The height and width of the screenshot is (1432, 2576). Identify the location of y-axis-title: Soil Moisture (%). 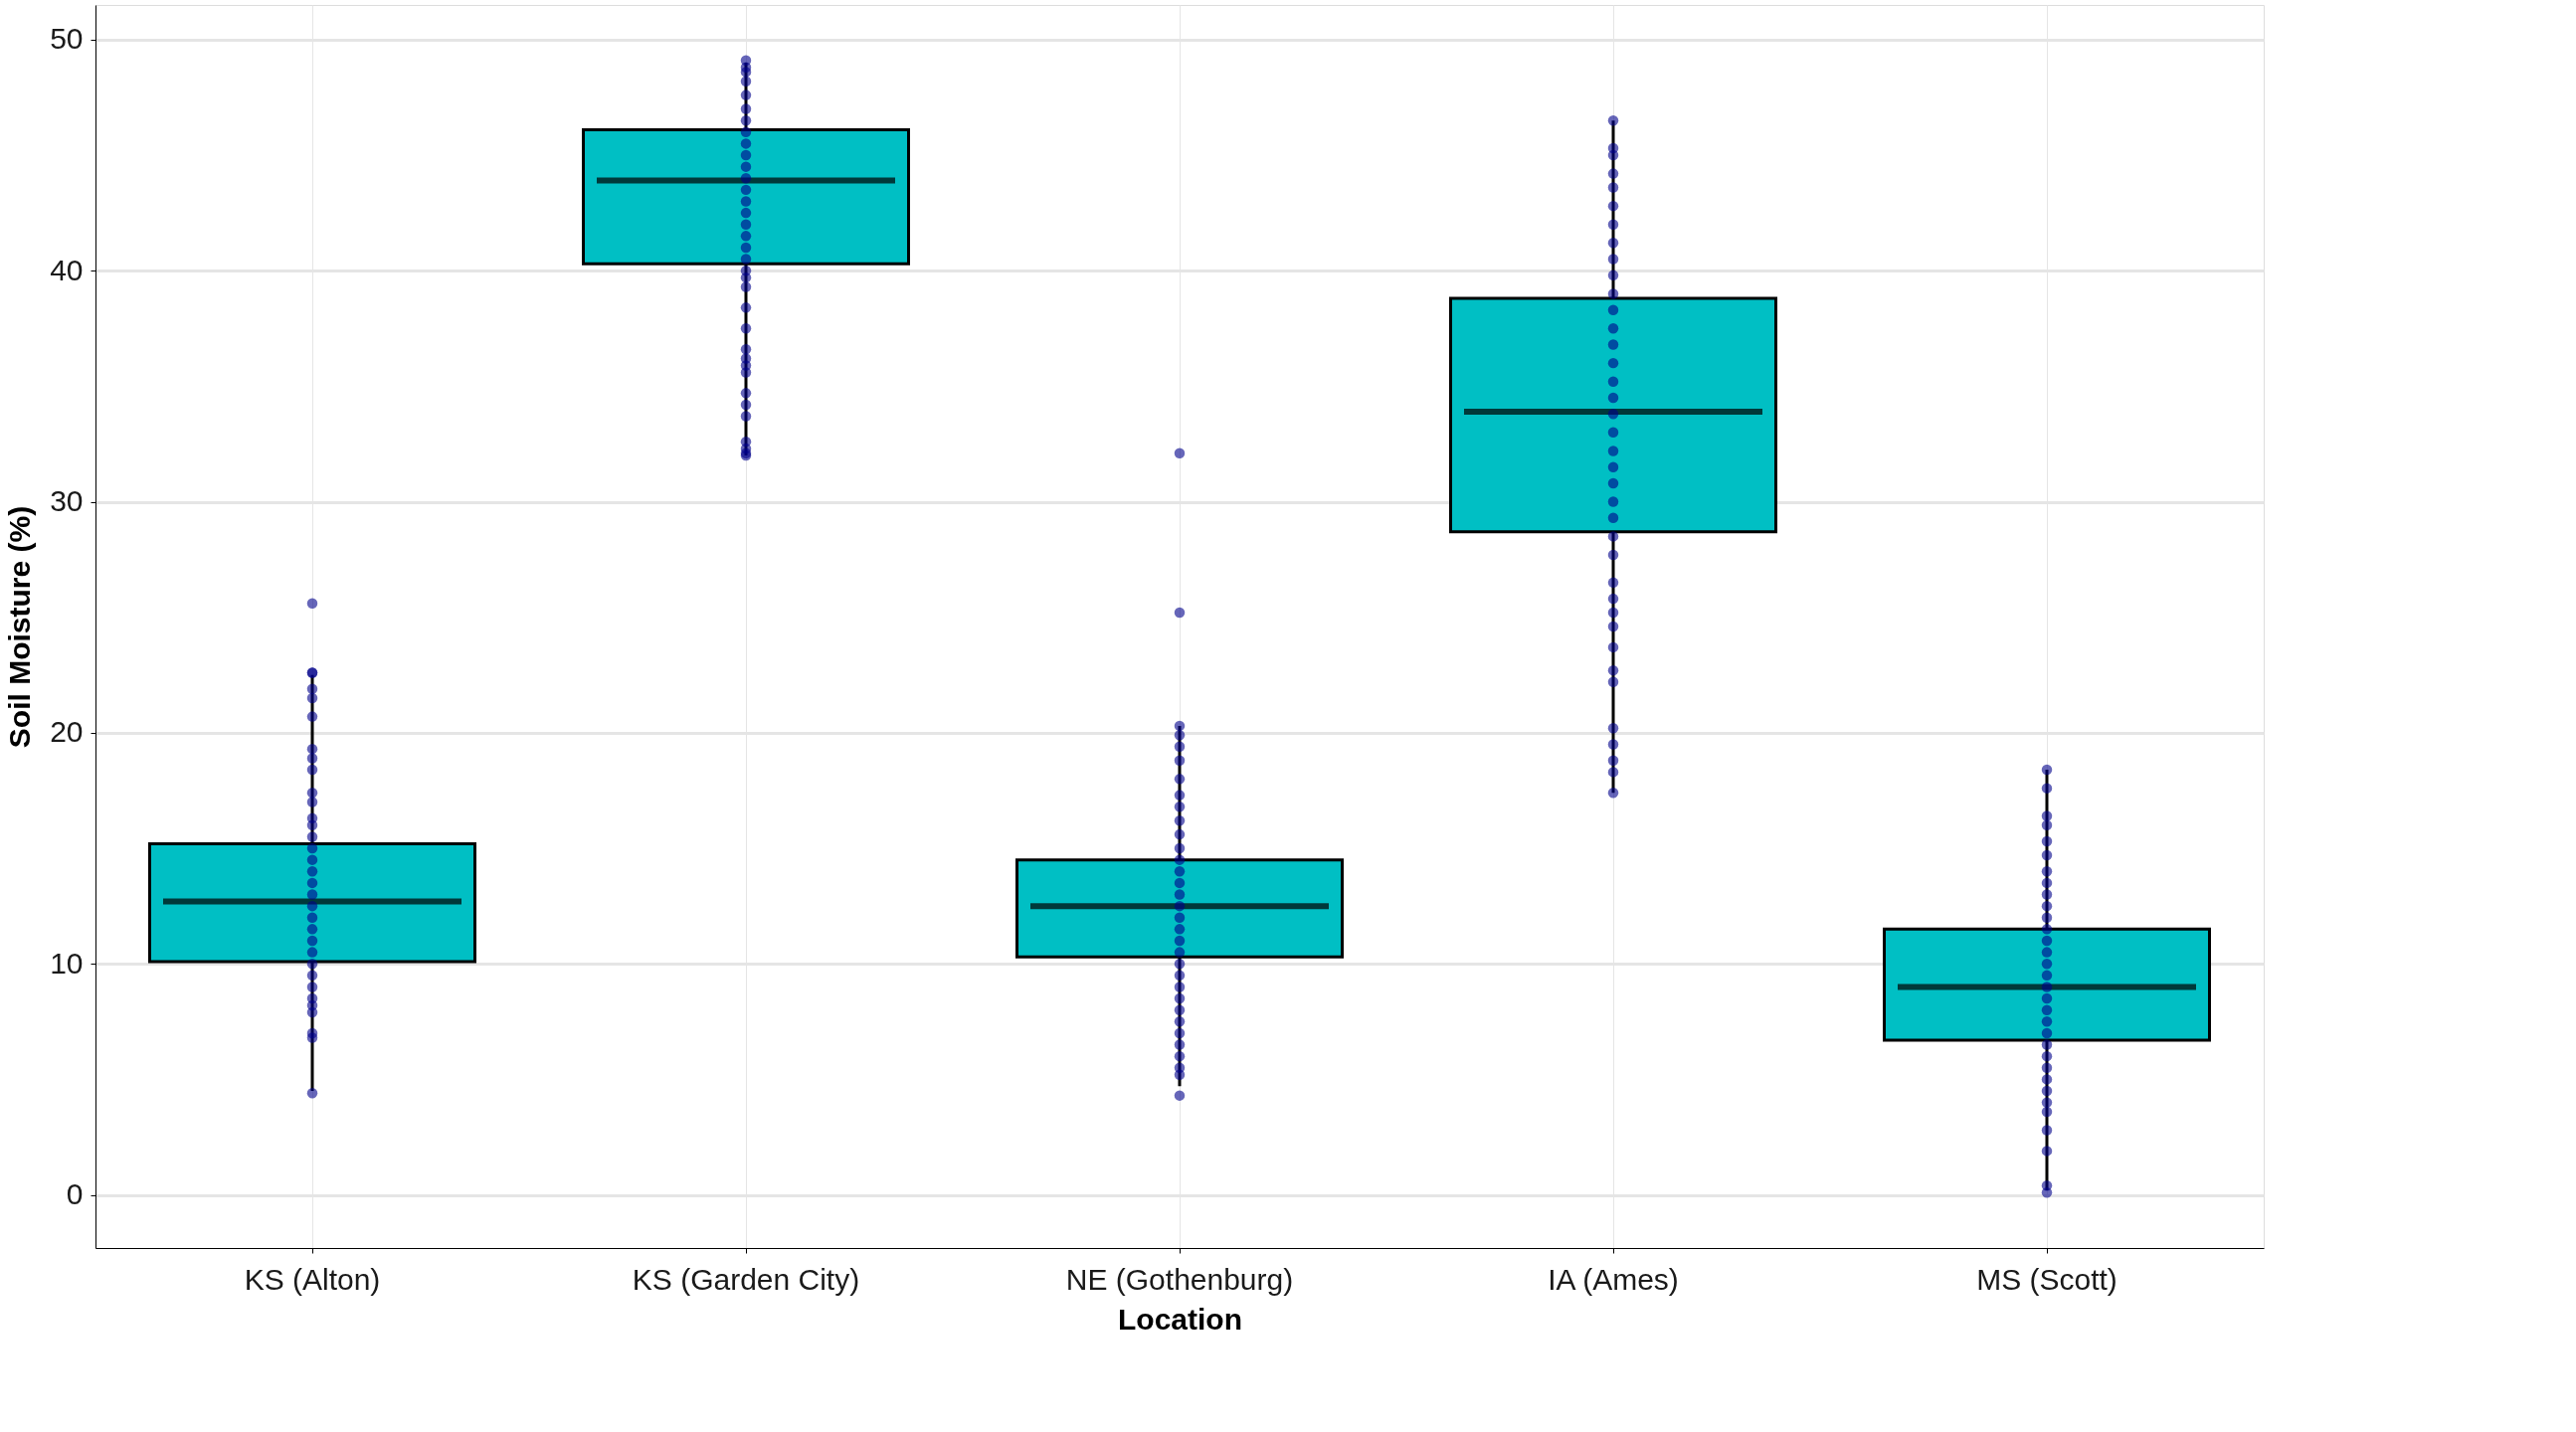
(20, 627).